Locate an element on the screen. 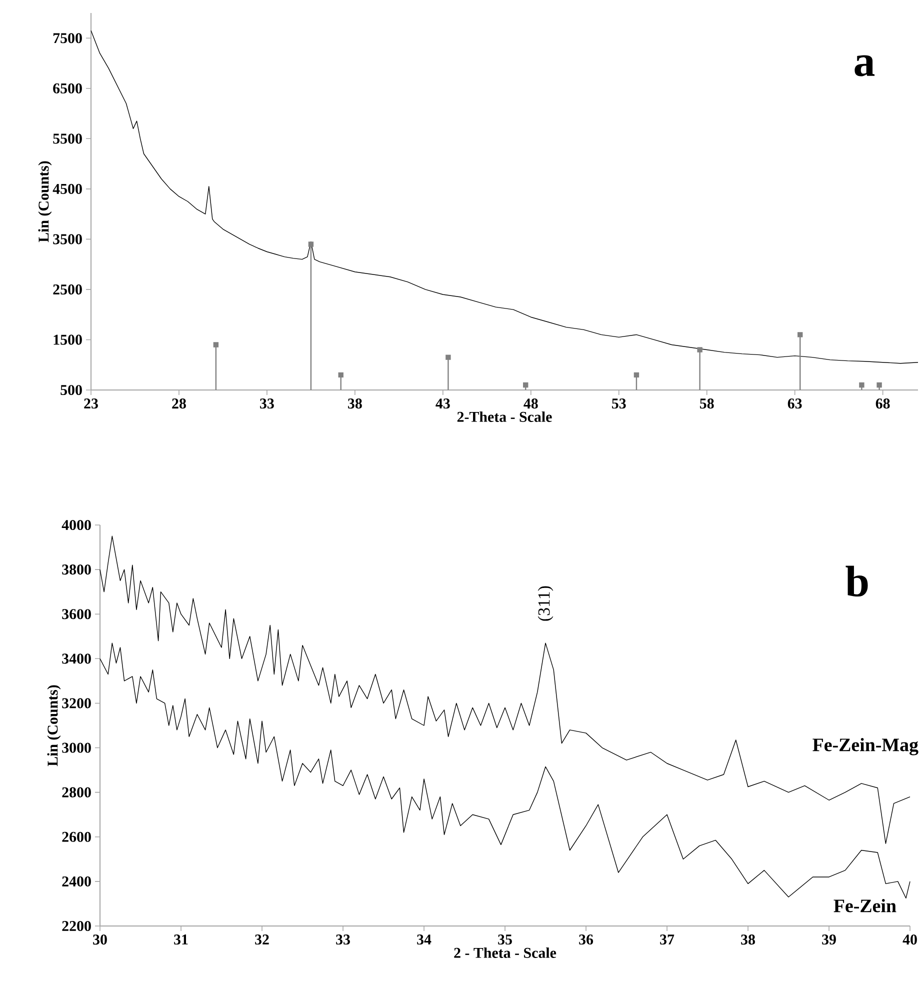 The image size is (922, 991). y-tick-label: 3500 is located at coordinates (67, 239).